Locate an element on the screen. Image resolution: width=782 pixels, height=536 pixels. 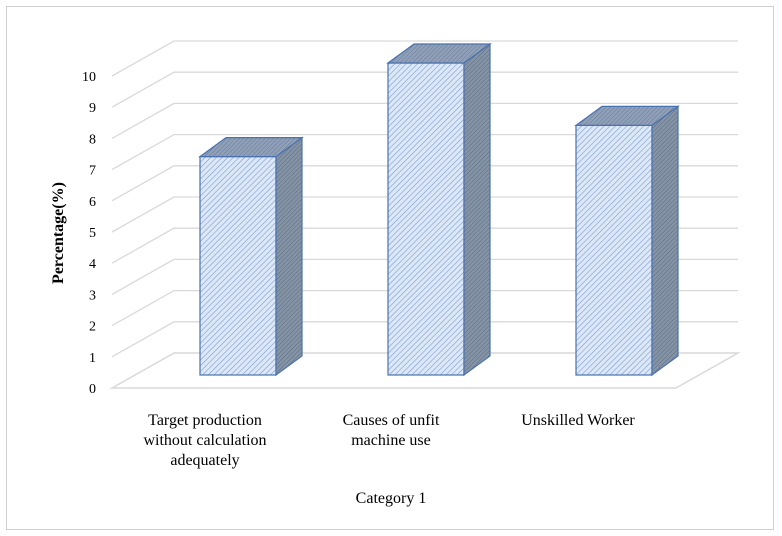
y-tick-label: 7 is located at coordinates (92, 171).